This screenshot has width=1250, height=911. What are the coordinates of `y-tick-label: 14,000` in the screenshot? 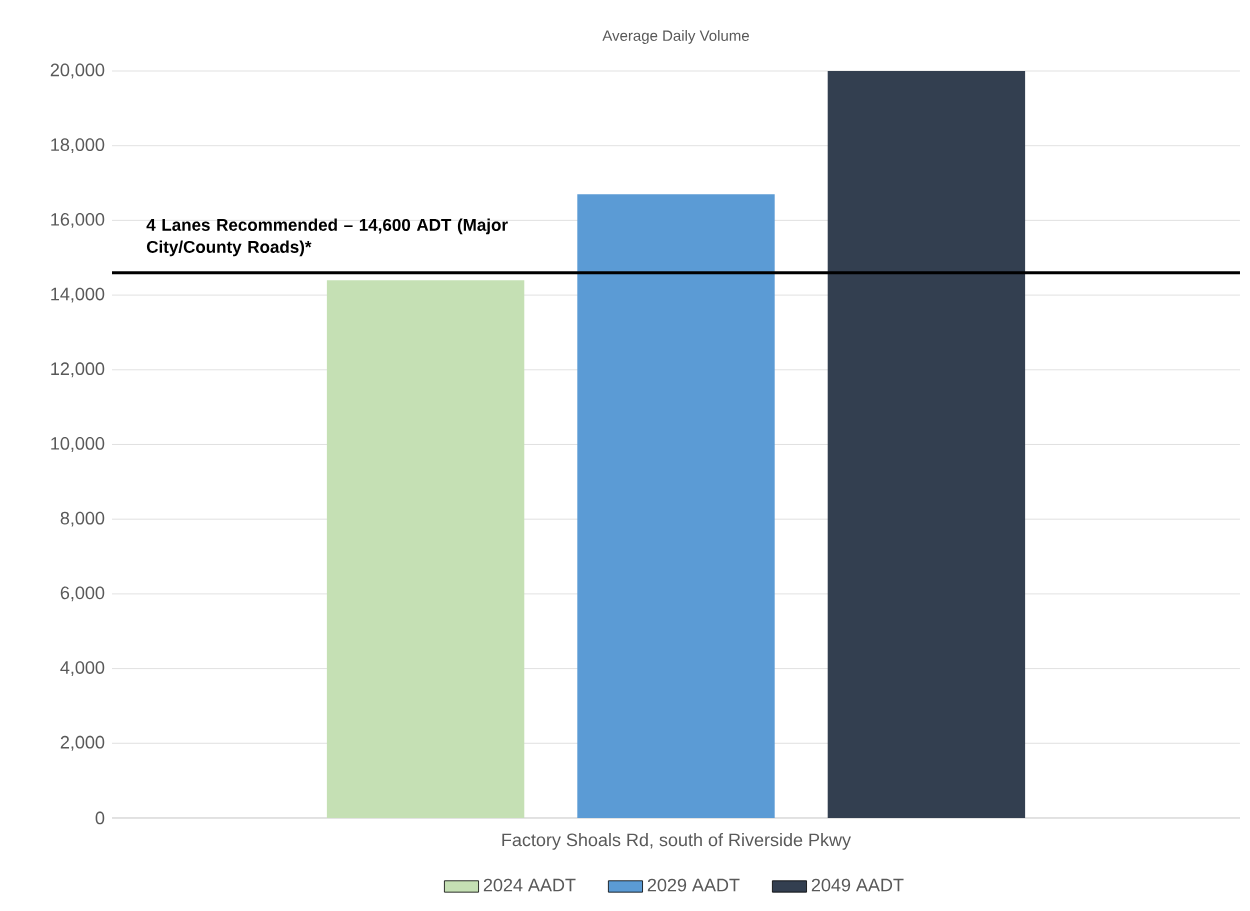 It's located at (78, 295).